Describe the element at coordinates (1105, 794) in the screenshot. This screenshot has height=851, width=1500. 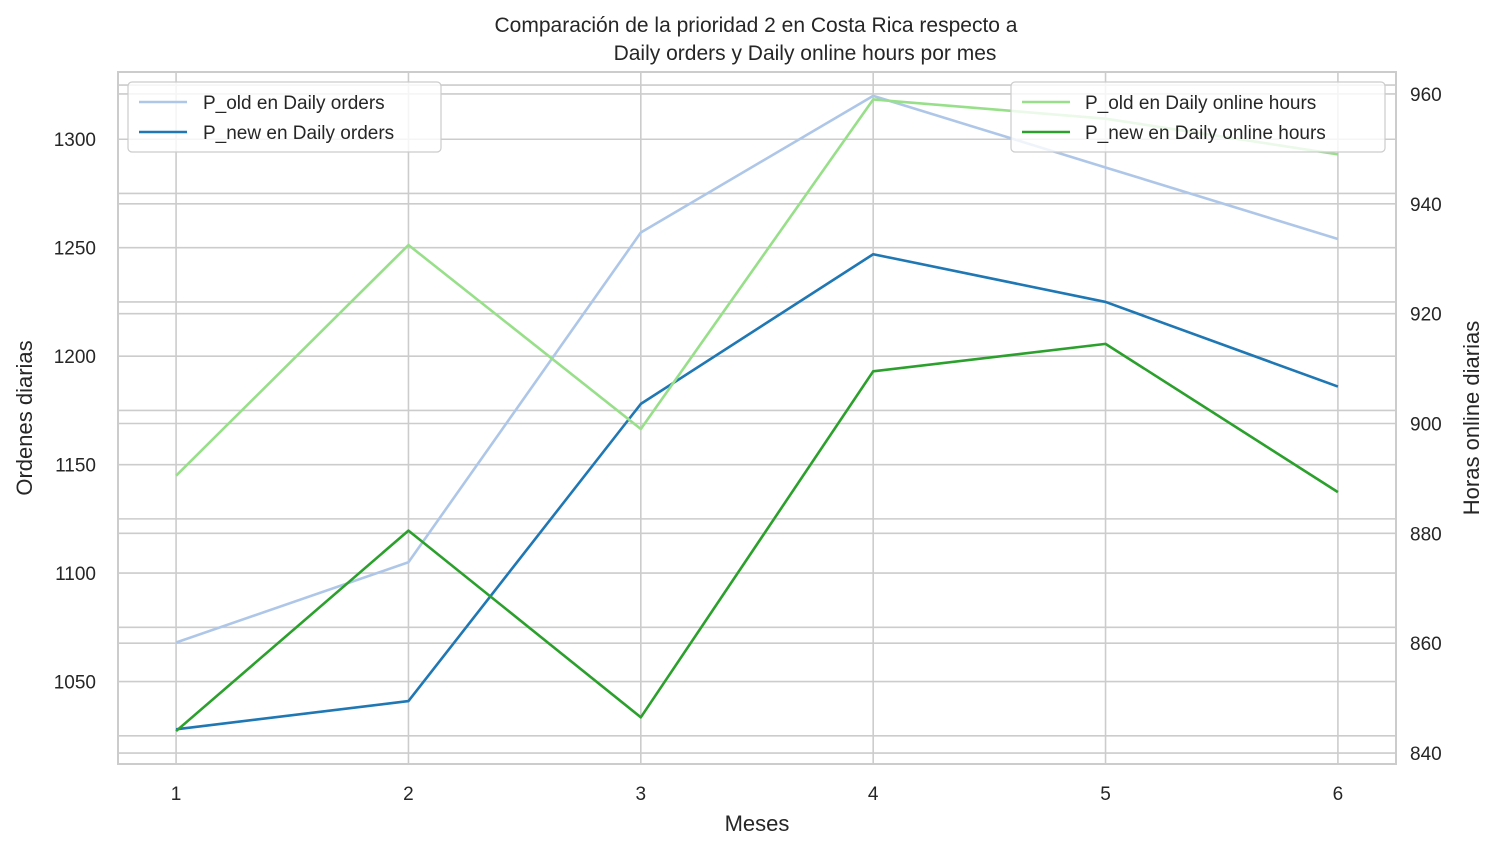
I see `x-tick-label: 5` at that location.